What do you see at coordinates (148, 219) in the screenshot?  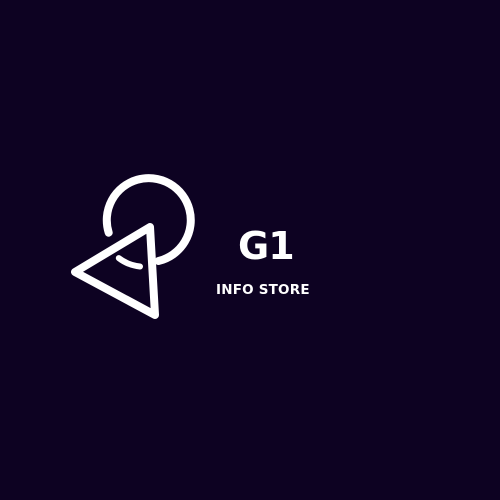 I see `logo-circle-arc` at bounding box center [148, 219].